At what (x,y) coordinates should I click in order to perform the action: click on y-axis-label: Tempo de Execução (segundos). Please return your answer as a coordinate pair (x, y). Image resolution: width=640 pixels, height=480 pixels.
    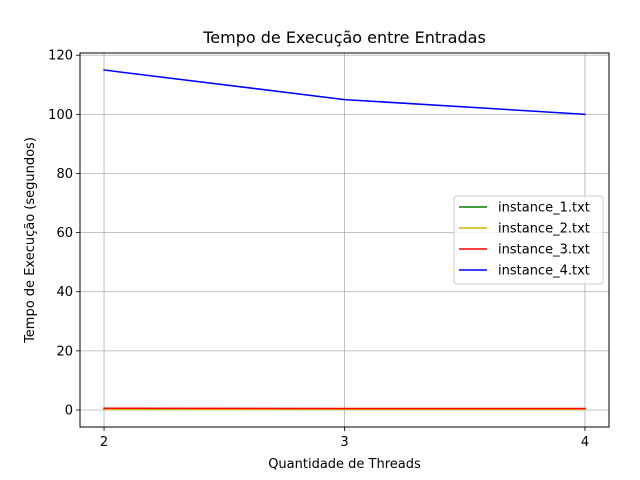
    Looking at the image, I should click on (30, 240).